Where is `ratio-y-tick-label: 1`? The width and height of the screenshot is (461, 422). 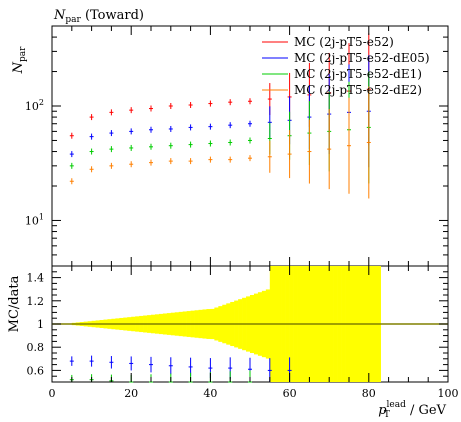
ratio-y-tick-label: 1 is located at coordinates (40, 324).